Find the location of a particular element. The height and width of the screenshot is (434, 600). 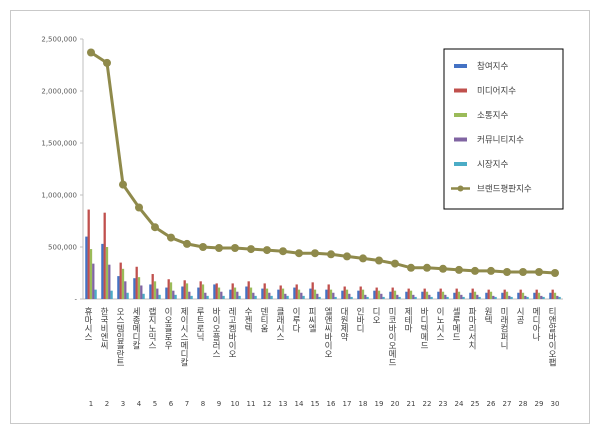

category-number: 22 is located at coordinates (427, 404).